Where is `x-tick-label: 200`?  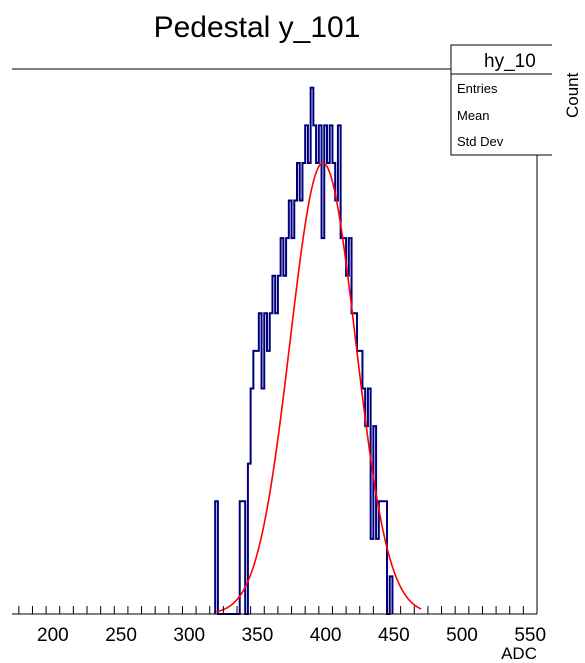 x-tick-label: 200 is located at coordinates (53, 635).